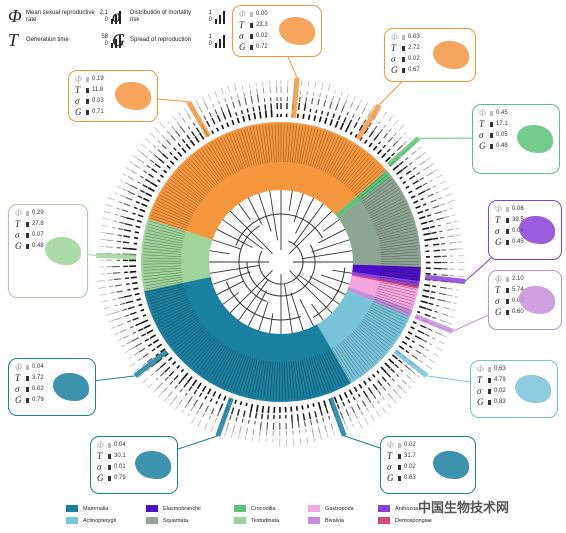  I want to click on metric-value: 0.83, so click(500, 402).